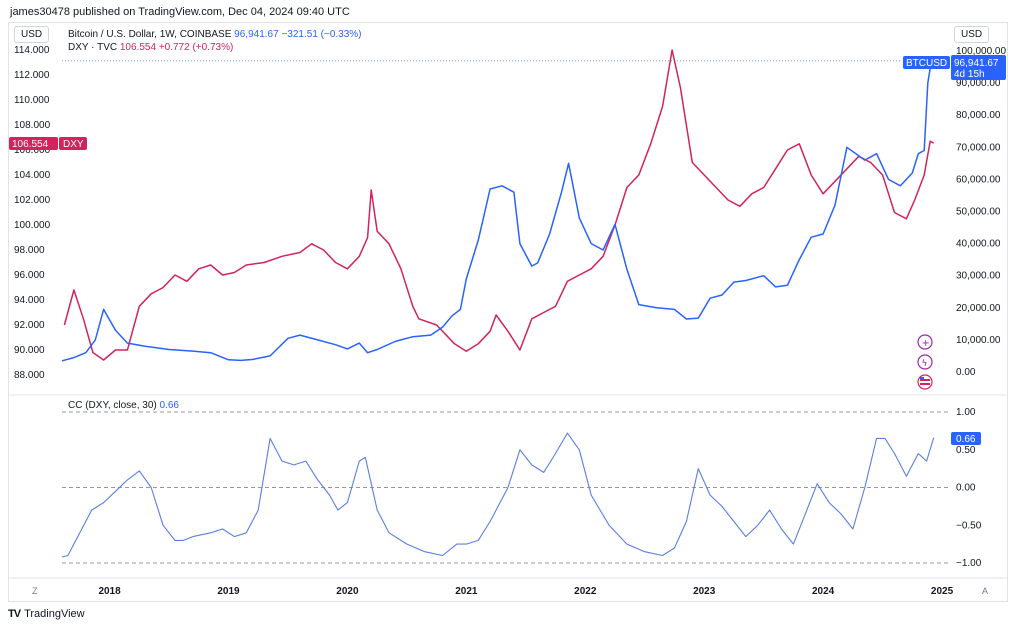  I want to click on left-axis-tick-label: 114.000, so click(32, 50).